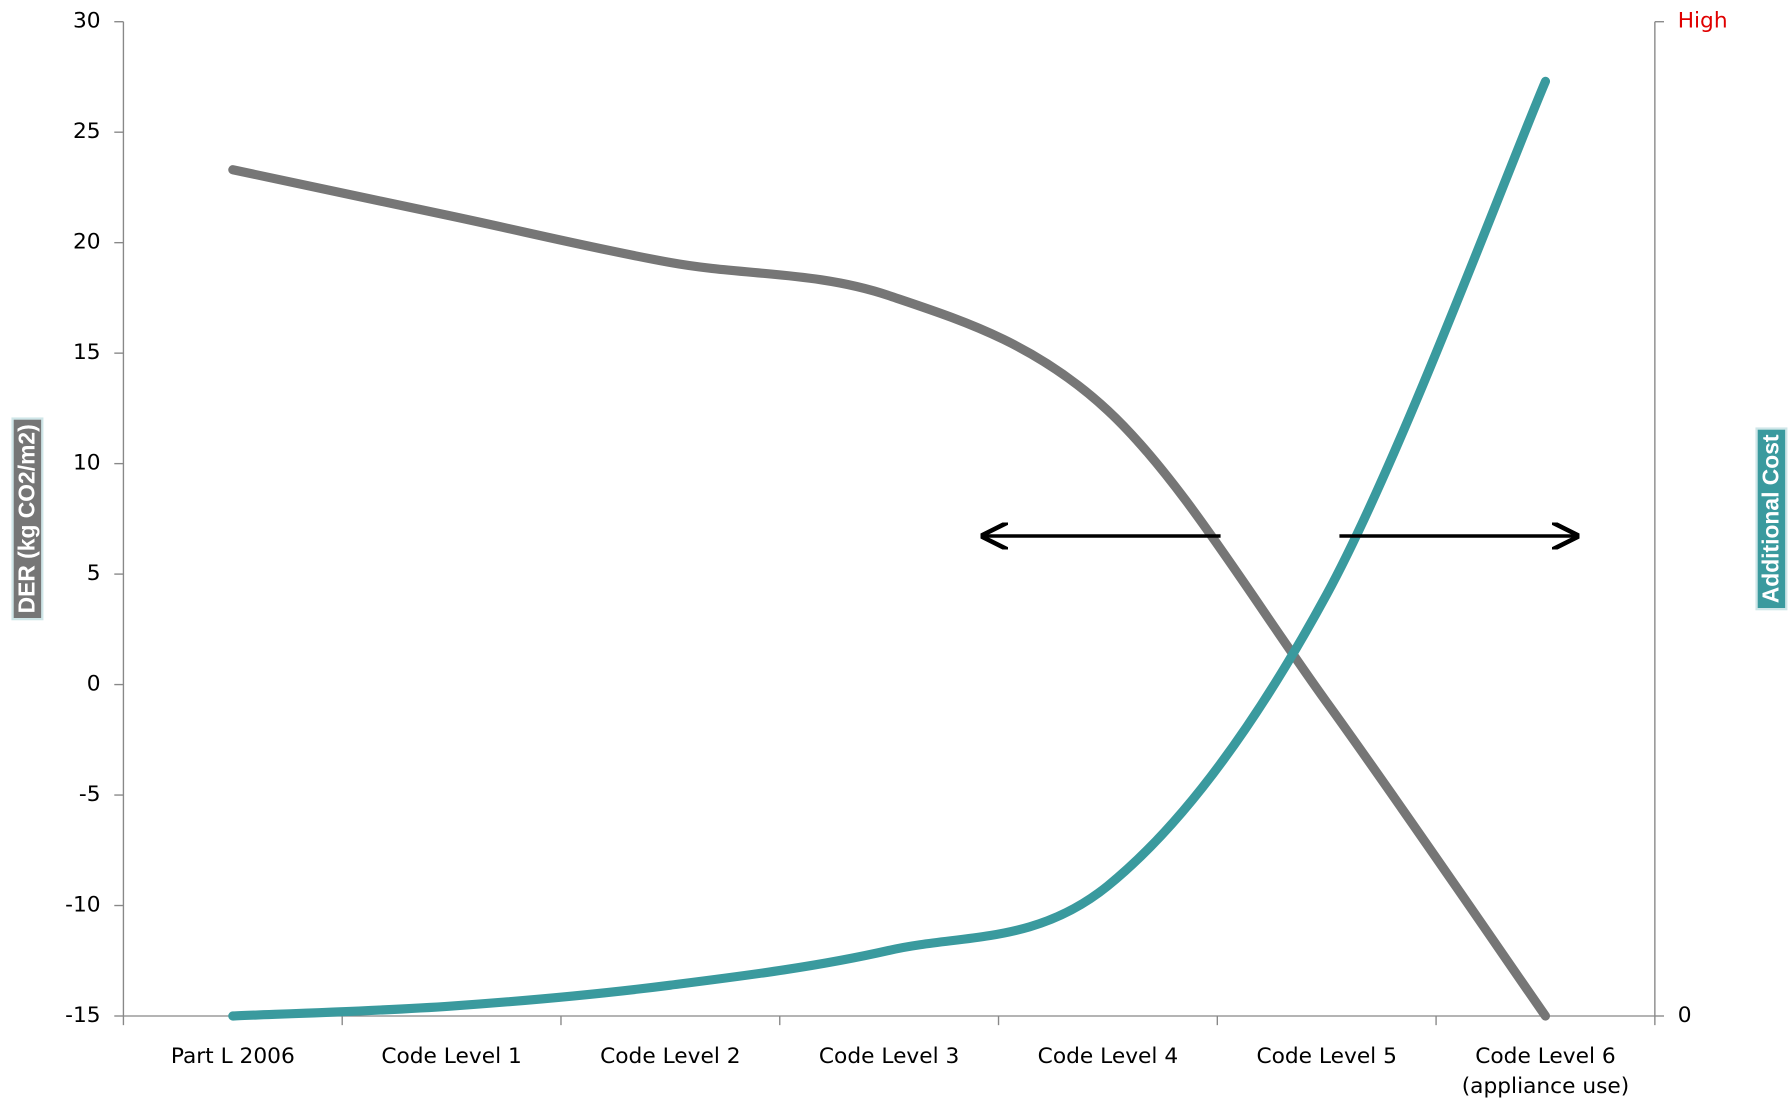  Describe the element at coordinates (94, 684) in the screenshot. I see `y-tick-label: 0` at that location.